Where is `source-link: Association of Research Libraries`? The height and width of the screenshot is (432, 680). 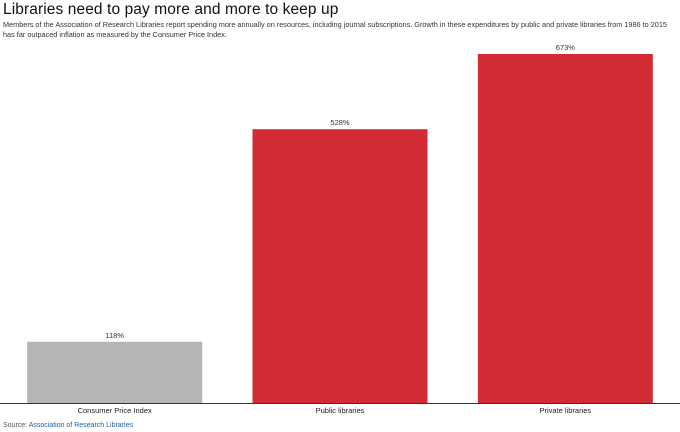 source-link: Association of Research Libraries is located at coordinates (80, 425).